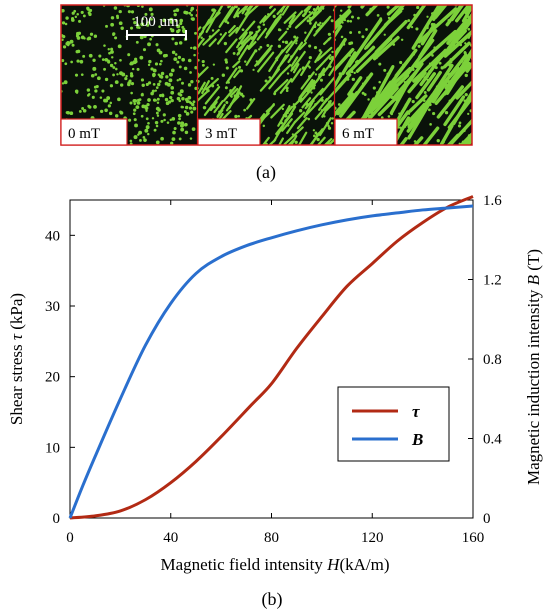  Describe the element at coordinates (156, 22) in the screenshot. I see `scale-bar-label: 100 um` at that location.